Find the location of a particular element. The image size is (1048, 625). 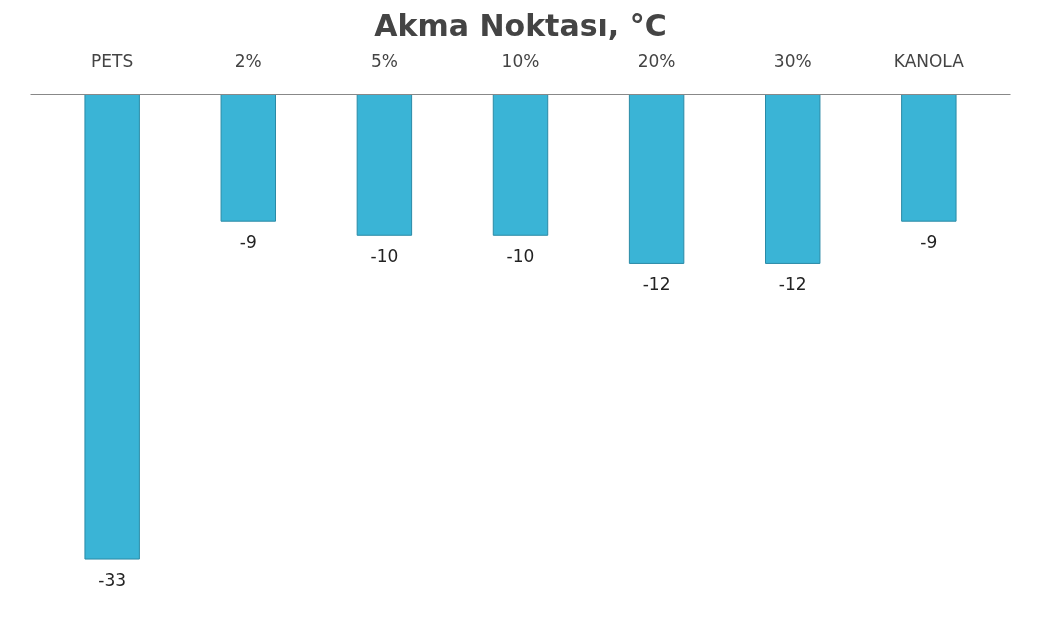

x-tick-label: 5% is located at coordinates (384, 60).